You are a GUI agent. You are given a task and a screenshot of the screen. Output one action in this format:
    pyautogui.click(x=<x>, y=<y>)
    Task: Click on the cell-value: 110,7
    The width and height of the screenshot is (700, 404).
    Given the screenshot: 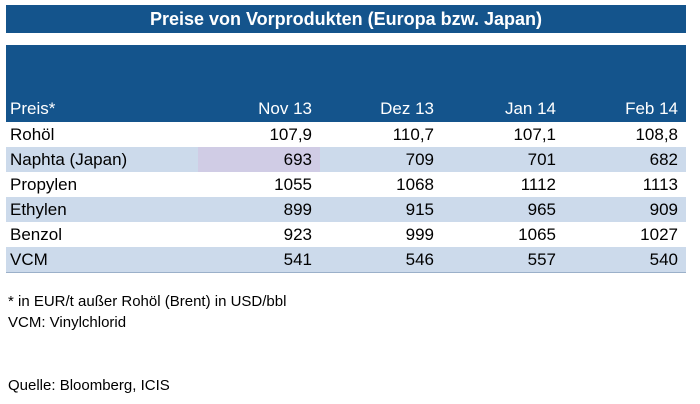 What is the action you would take?
    pyautogui.click(x=413, y=134)
    